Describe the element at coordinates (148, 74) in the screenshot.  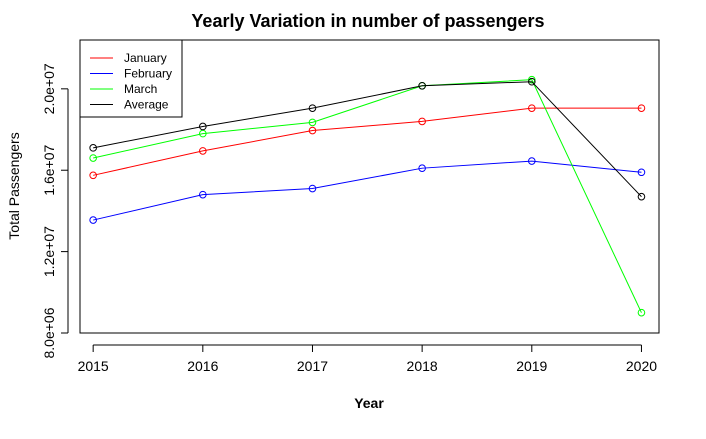
I see `legend-label: February` at that location.